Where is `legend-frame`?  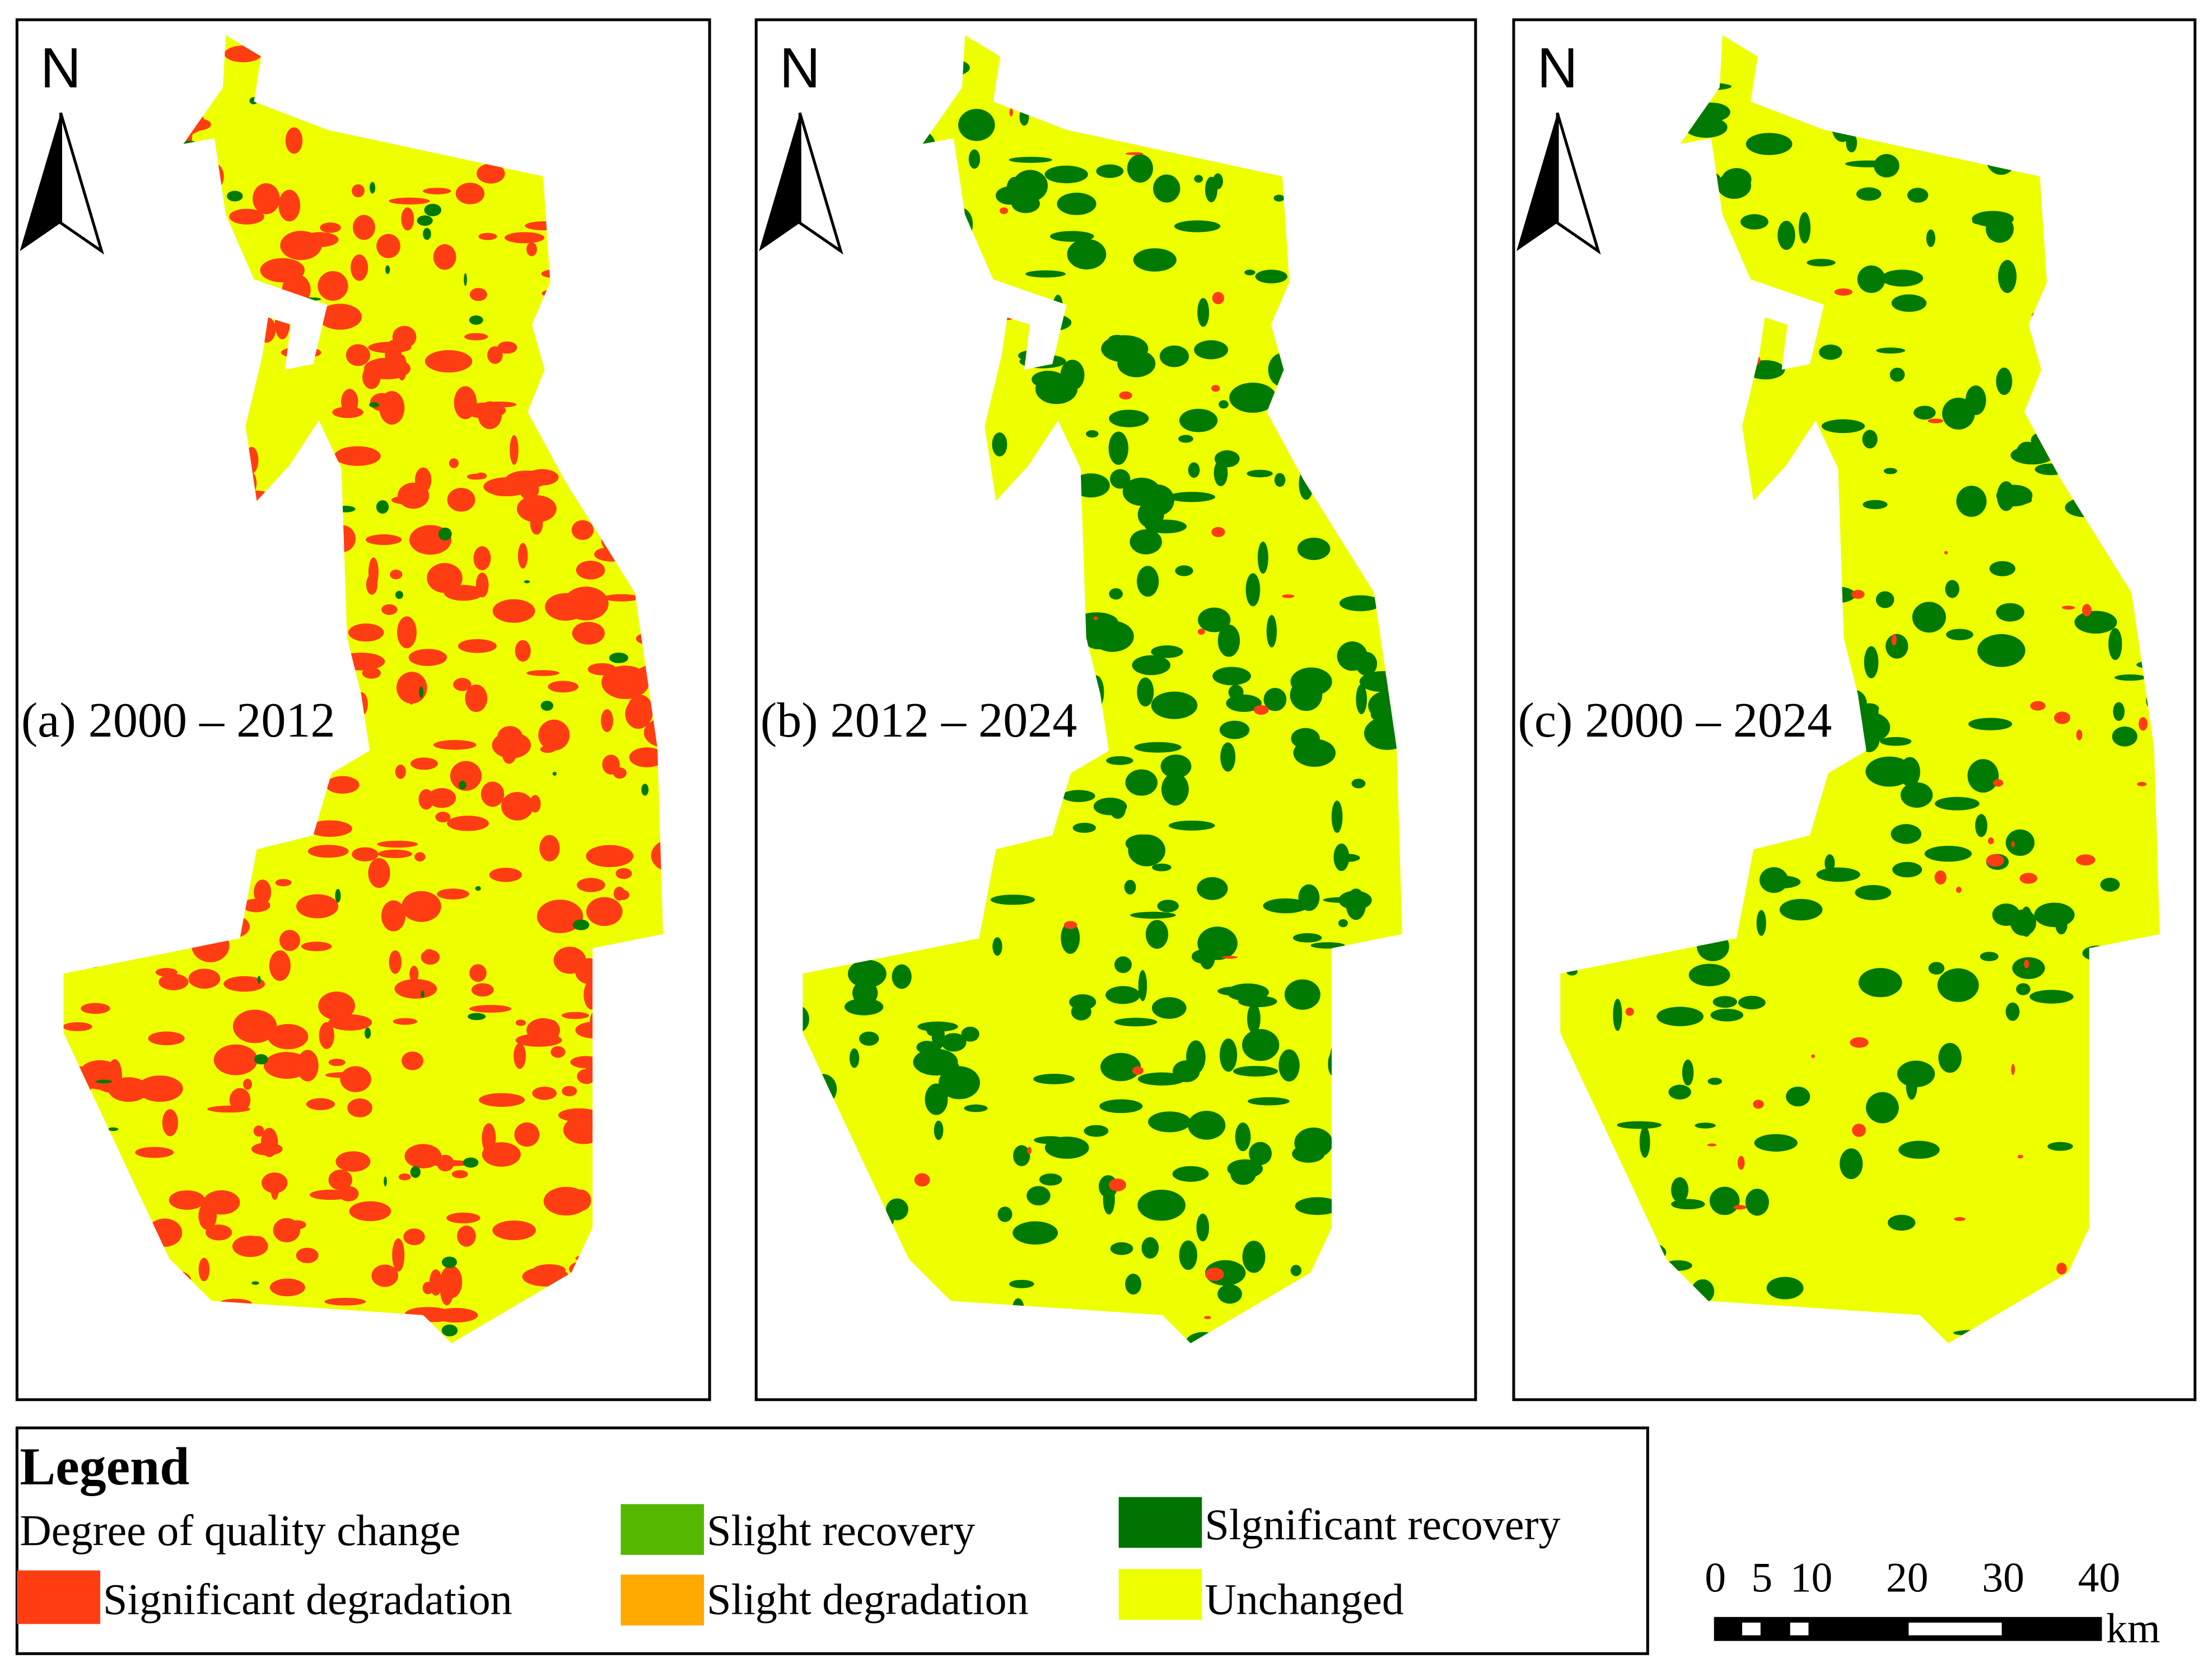
legend-frame is located at coordinates (832, 1540).